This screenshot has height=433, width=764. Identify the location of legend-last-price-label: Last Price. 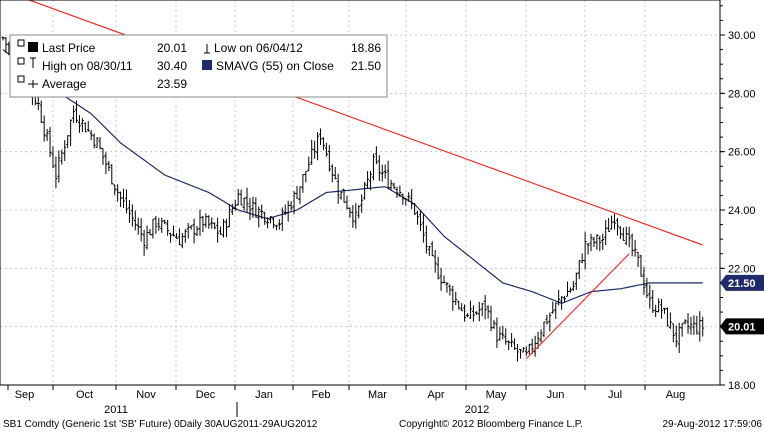
(69, 48).